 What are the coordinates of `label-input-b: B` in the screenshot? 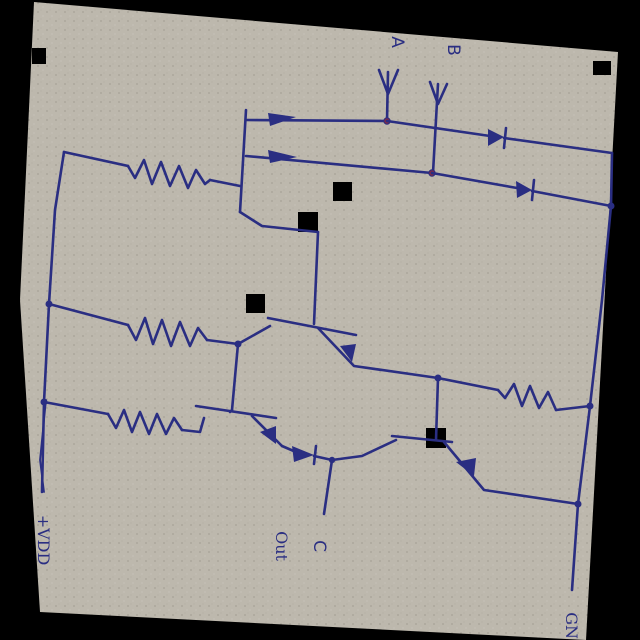 It's located at (453, 50).